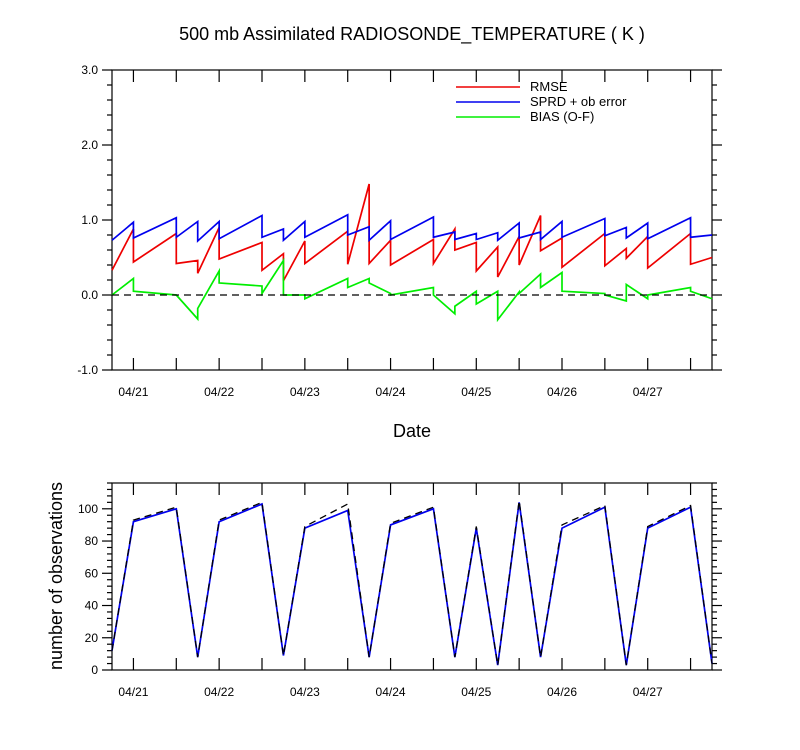  I want to click on bottom-y-axis-title: number of observations, so click(56, 576).